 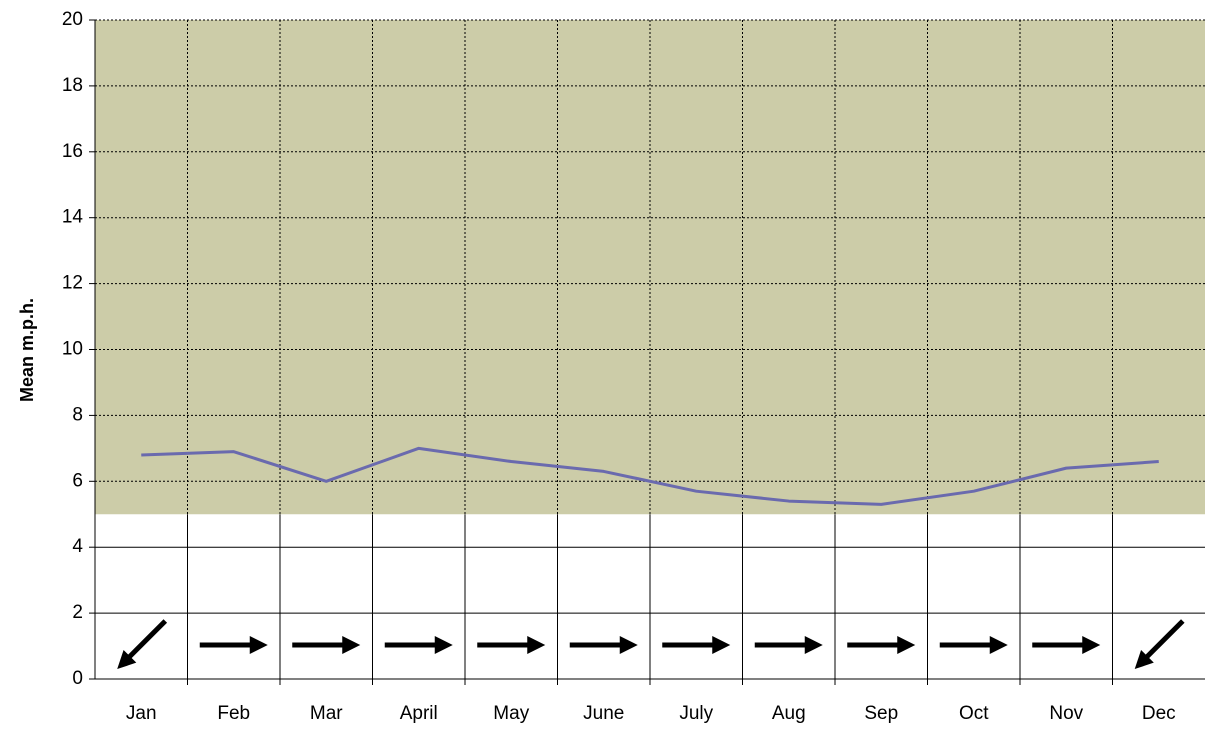 What do you see at coordinates (326, 713) in the screenshot?
I see `x-tick-label: Mar` at bounding box center [326, 713].